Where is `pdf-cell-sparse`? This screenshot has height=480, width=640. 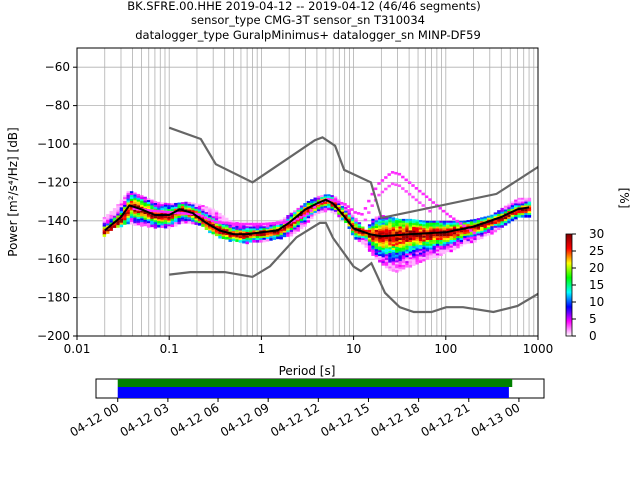
pdf-cell-sparse is located at coordinates (392, 184).